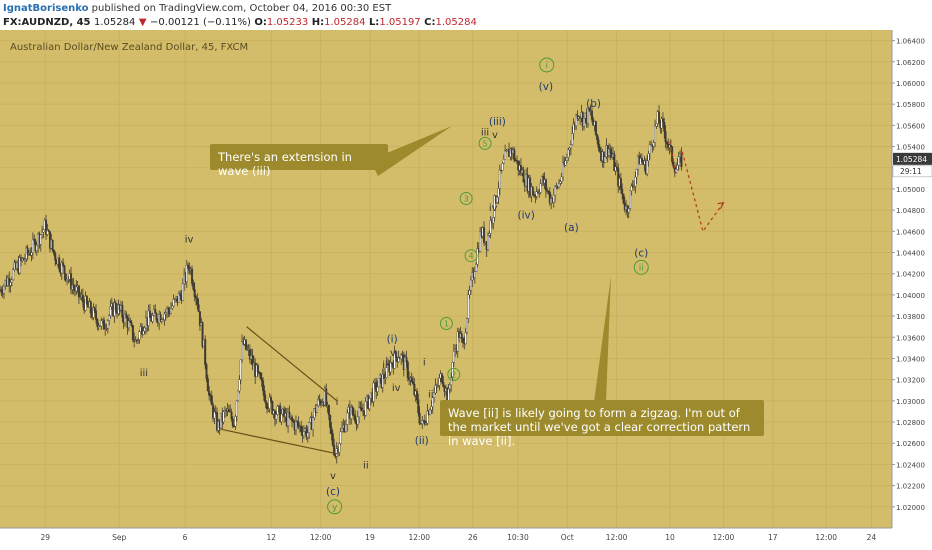  What do you see at coordinates (411, 151) in the screenshot?
I see `callout-pointer` at bounding box center [411, 151].